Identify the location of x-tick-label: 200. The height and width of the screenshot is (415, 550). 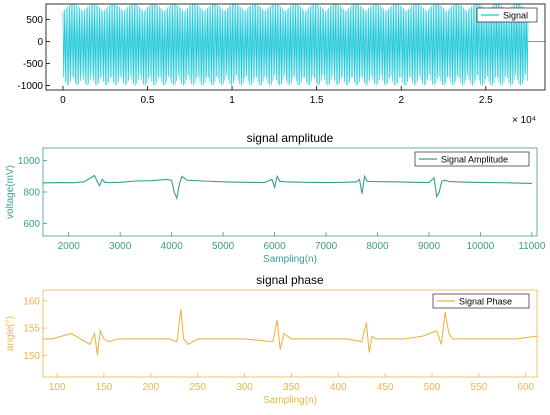
(150, 387).